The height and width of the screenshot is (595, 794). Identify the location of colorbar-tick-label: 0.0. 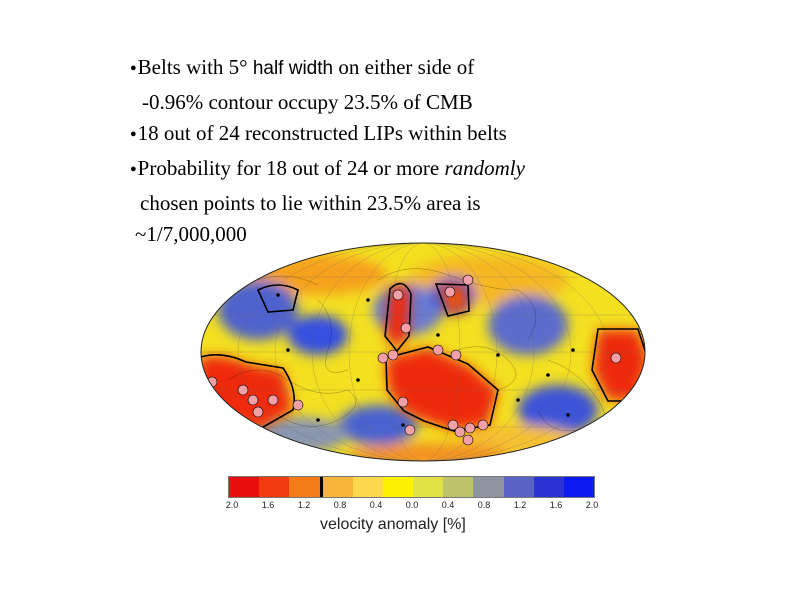
(412, 505).